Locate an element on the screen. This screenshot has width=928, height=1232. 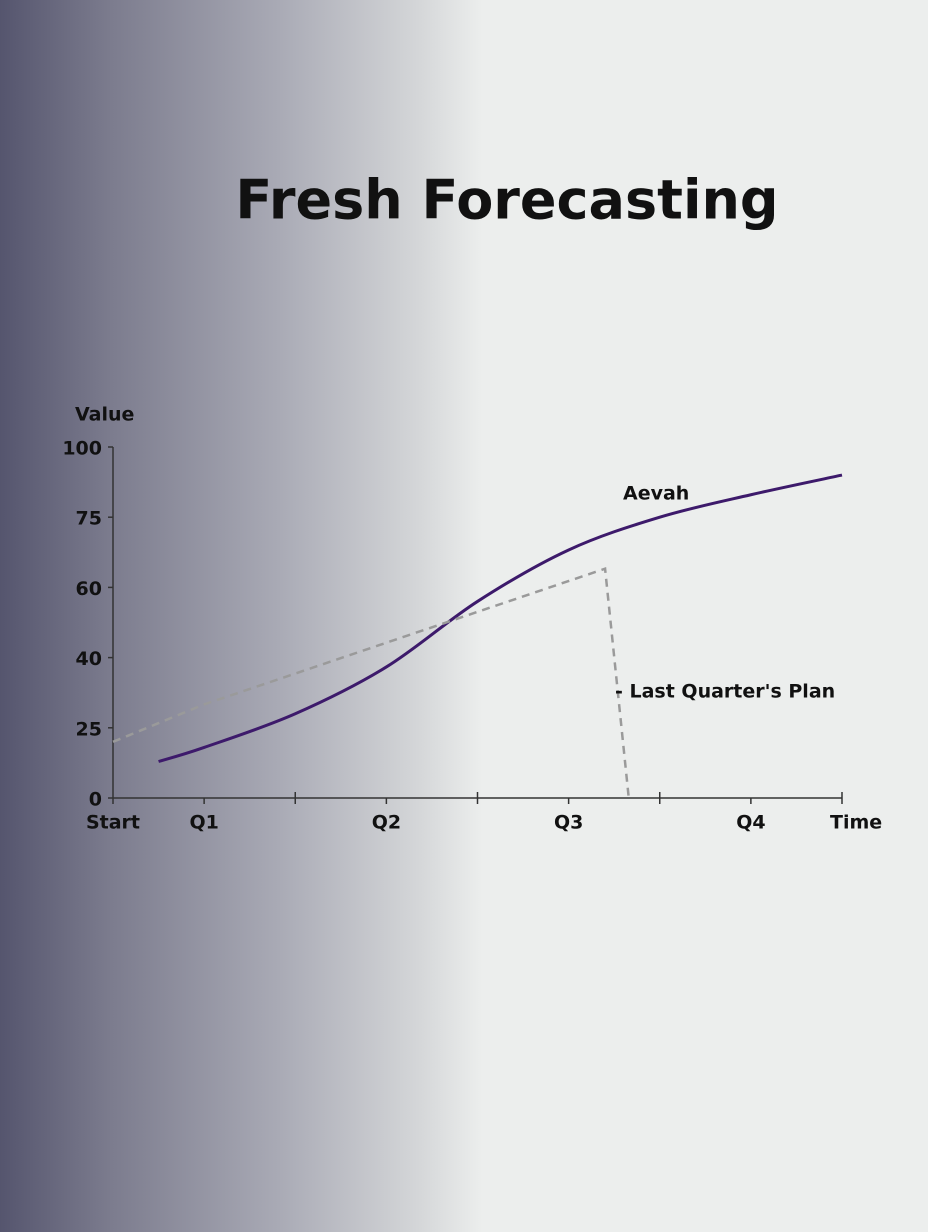
y-tick-label: 75 is located at coordinates (89, 519).